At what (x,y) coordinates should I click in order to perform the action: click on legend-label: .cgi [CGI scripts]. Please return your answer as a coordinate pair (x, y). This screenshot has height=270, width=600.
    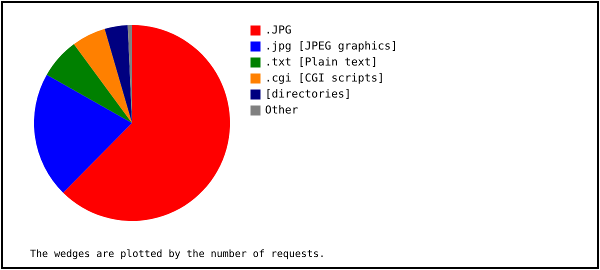
    Looking at the image, I should click on (324, 78).